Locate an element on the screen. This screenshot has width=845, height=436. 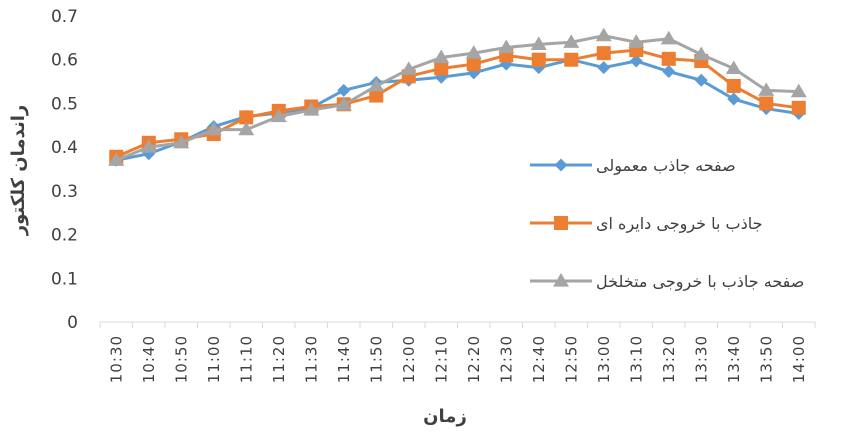
x-tick-label: 12:40 is located at coordinates (539, 359).